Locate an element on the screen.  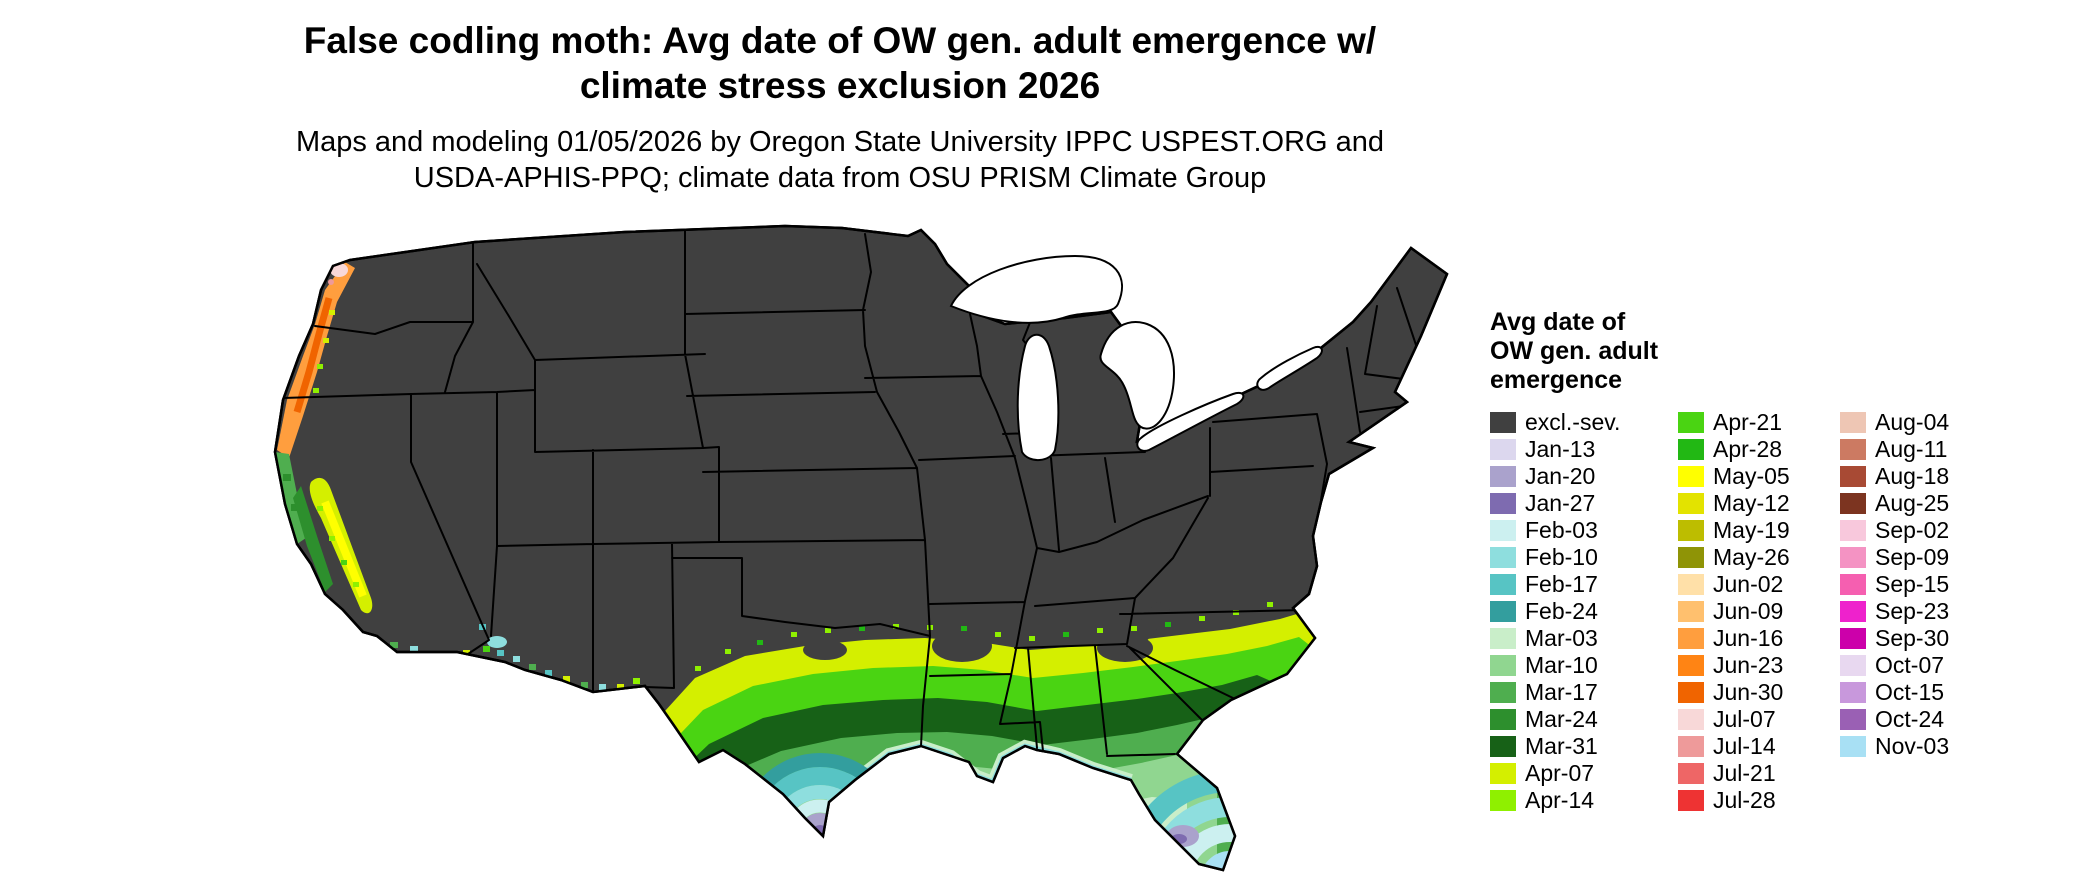
legend-title-line2: OW gen. adult is located at coordinates (1574, 351).